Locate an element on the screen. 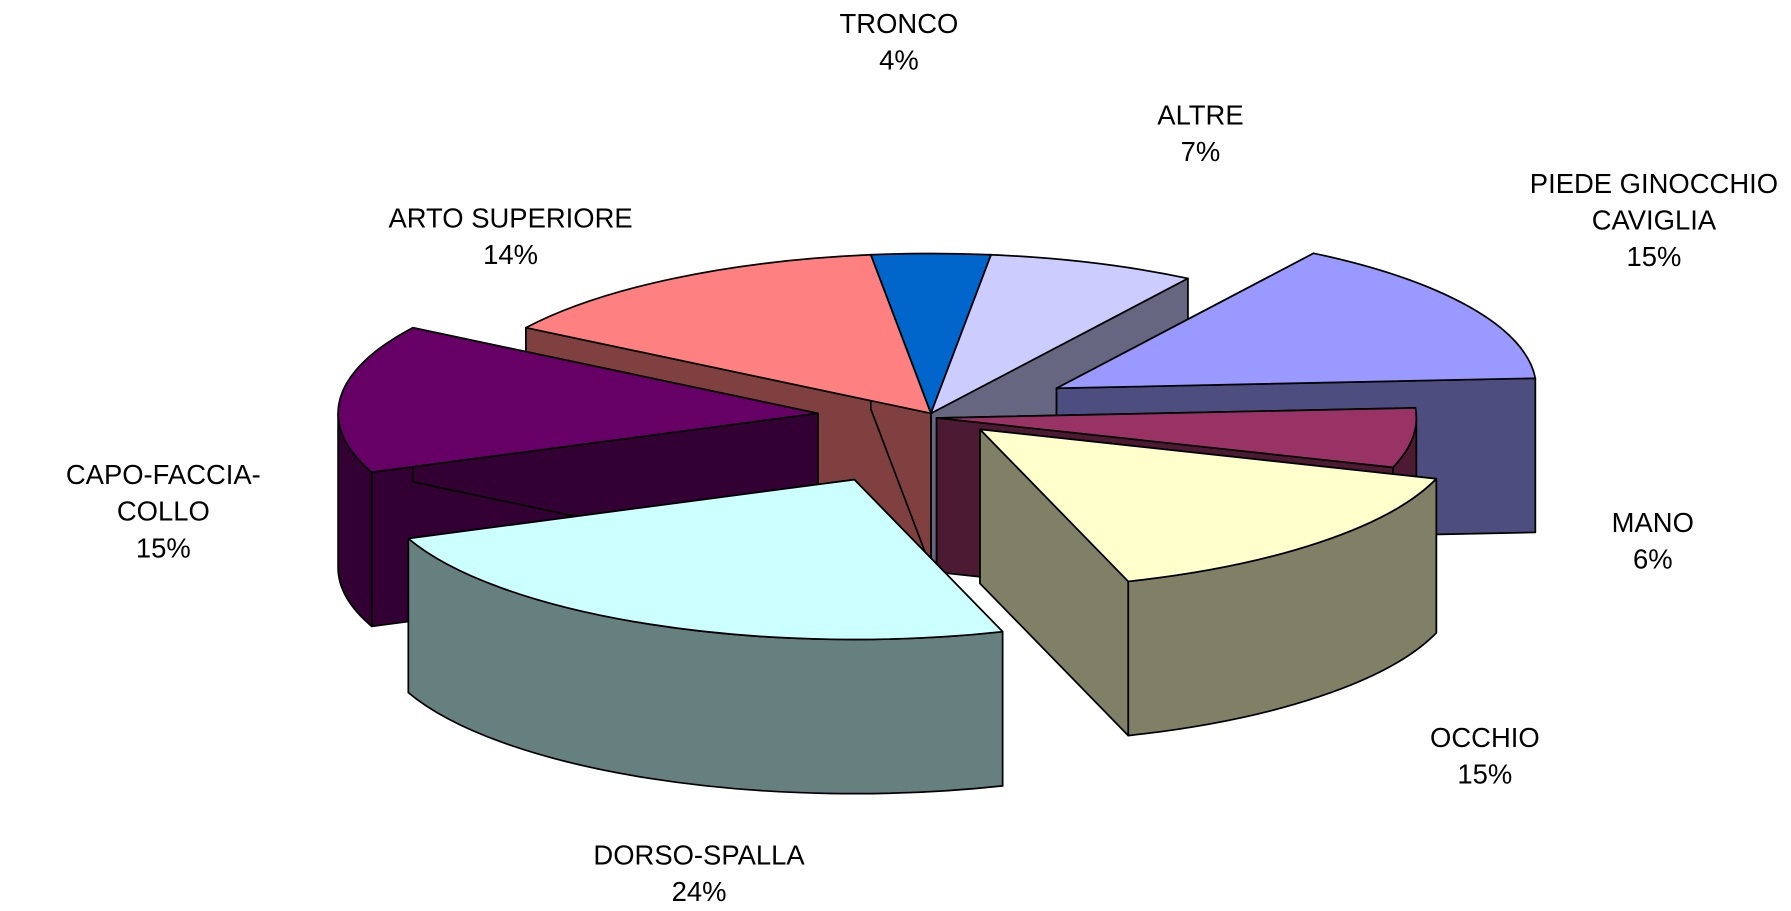  value-label: 7% is located at coordinates (1200, 152).